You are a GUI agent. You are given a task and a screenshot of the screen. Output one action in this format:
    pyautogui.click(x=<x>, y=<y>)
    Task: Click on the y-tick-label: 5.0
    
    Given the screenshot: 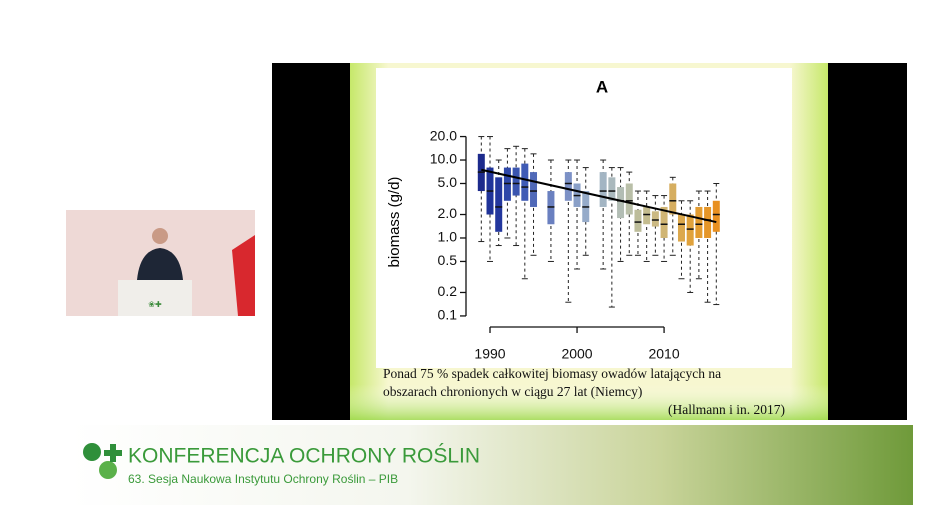 What is the action you would take?
    pyautogui.click(x=448, y=182)
    